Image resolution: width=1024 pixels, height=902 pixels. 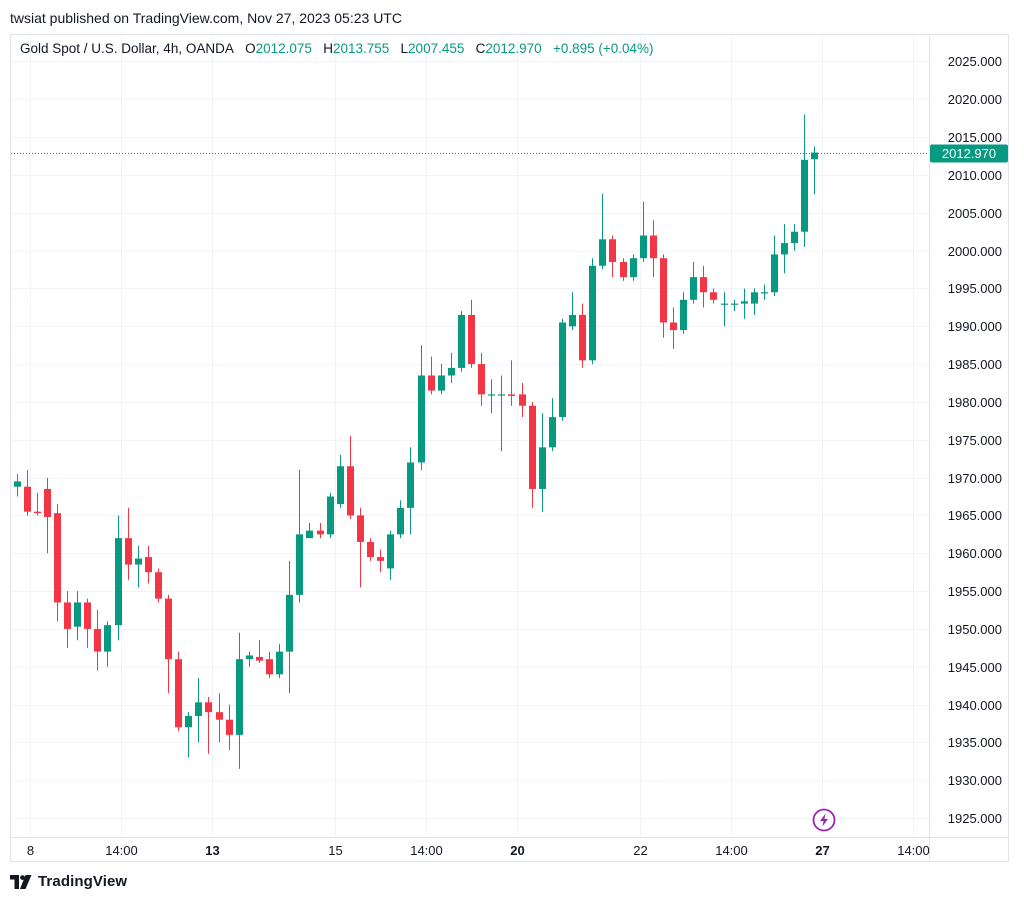 I want to click on price-tick-label: 2000.000, so click(x=975, y=251).